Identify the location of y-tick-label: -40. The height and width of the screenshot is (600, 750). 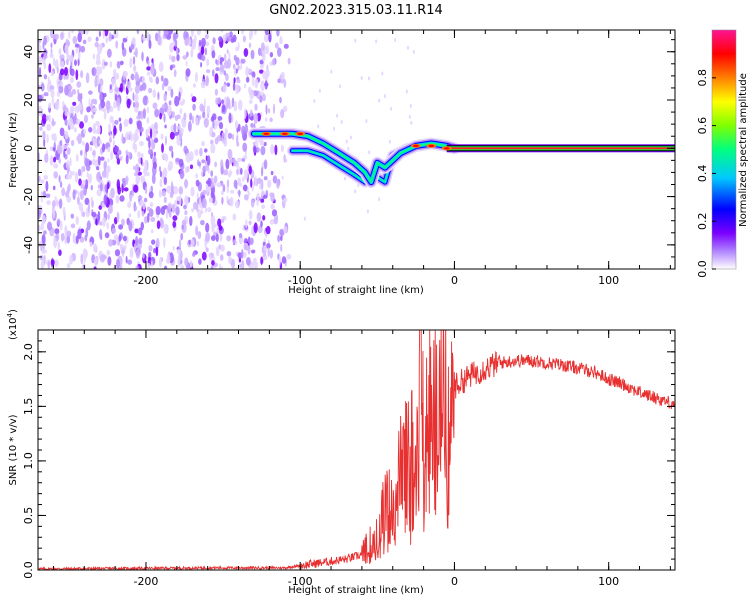
(28, 245).